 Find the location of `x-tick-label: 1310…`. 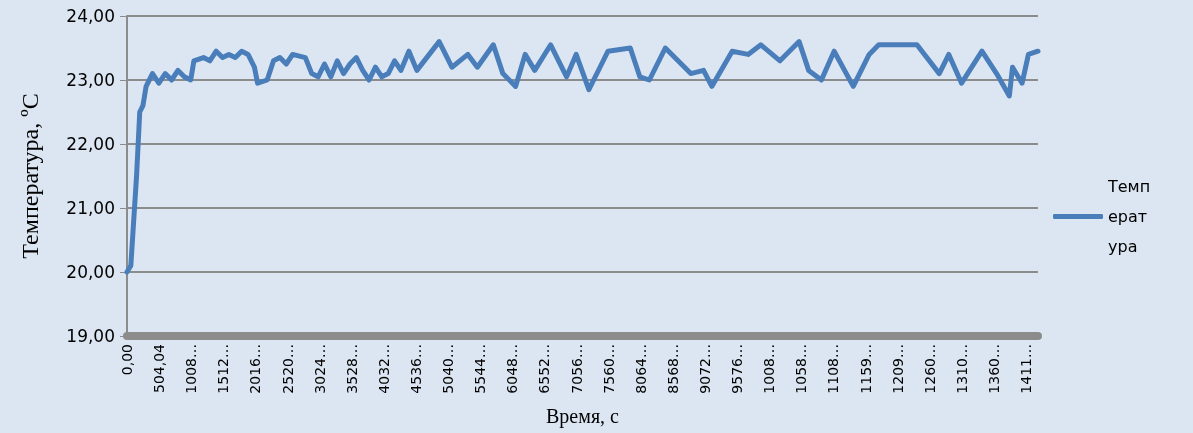

x-tick-label: 1310… is located at coordinates (961, 369).